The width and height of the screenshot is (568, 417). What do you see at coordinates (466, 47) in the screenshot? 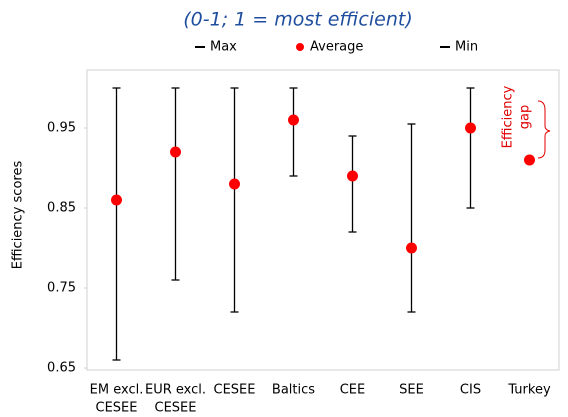
I see `legend-label: Min` at bounding box center [466, 47].